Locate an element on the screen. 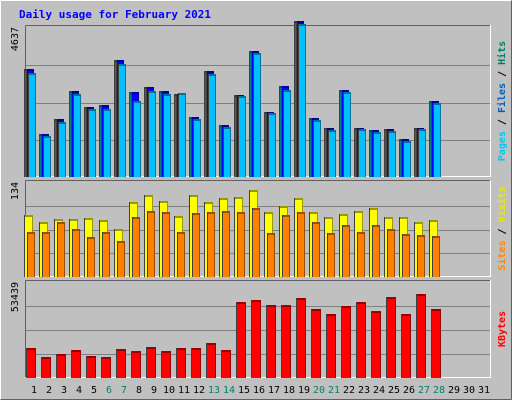 This screenshot has width=512, height=400. legend-entry-hits-4: Hits is located at coordinates (502, 53).